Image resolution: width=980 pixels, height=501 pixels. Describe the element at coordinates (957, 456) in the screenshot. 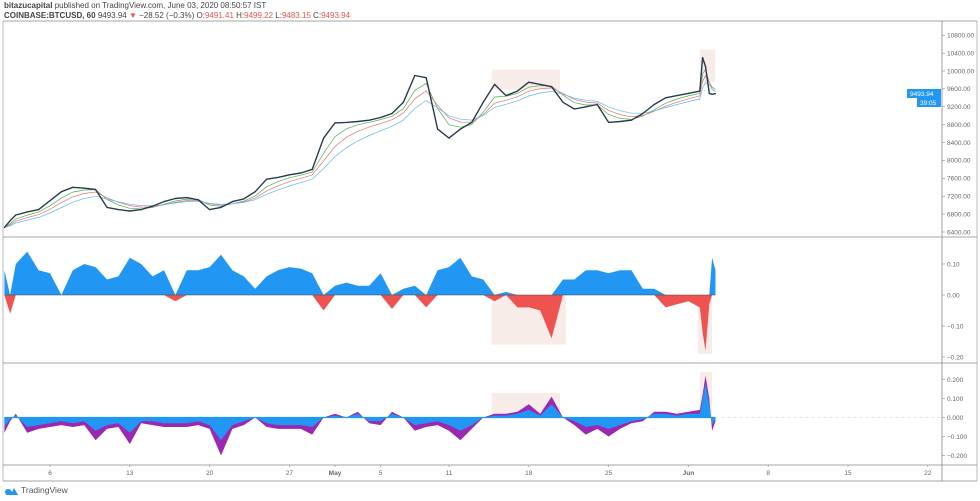

I see `axis-tick-label: −0.200` at that location.